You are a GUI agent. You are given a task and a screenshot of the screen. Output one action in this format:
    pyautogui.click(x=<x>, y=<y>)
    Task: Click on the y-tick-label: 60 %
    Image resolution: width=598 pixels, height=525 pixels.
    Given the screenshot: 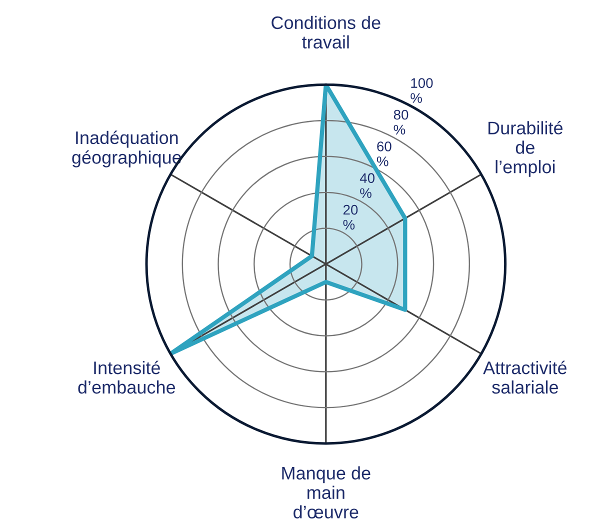 What is the action you would take?
    pyautogui.click(x=384, y=153)
    